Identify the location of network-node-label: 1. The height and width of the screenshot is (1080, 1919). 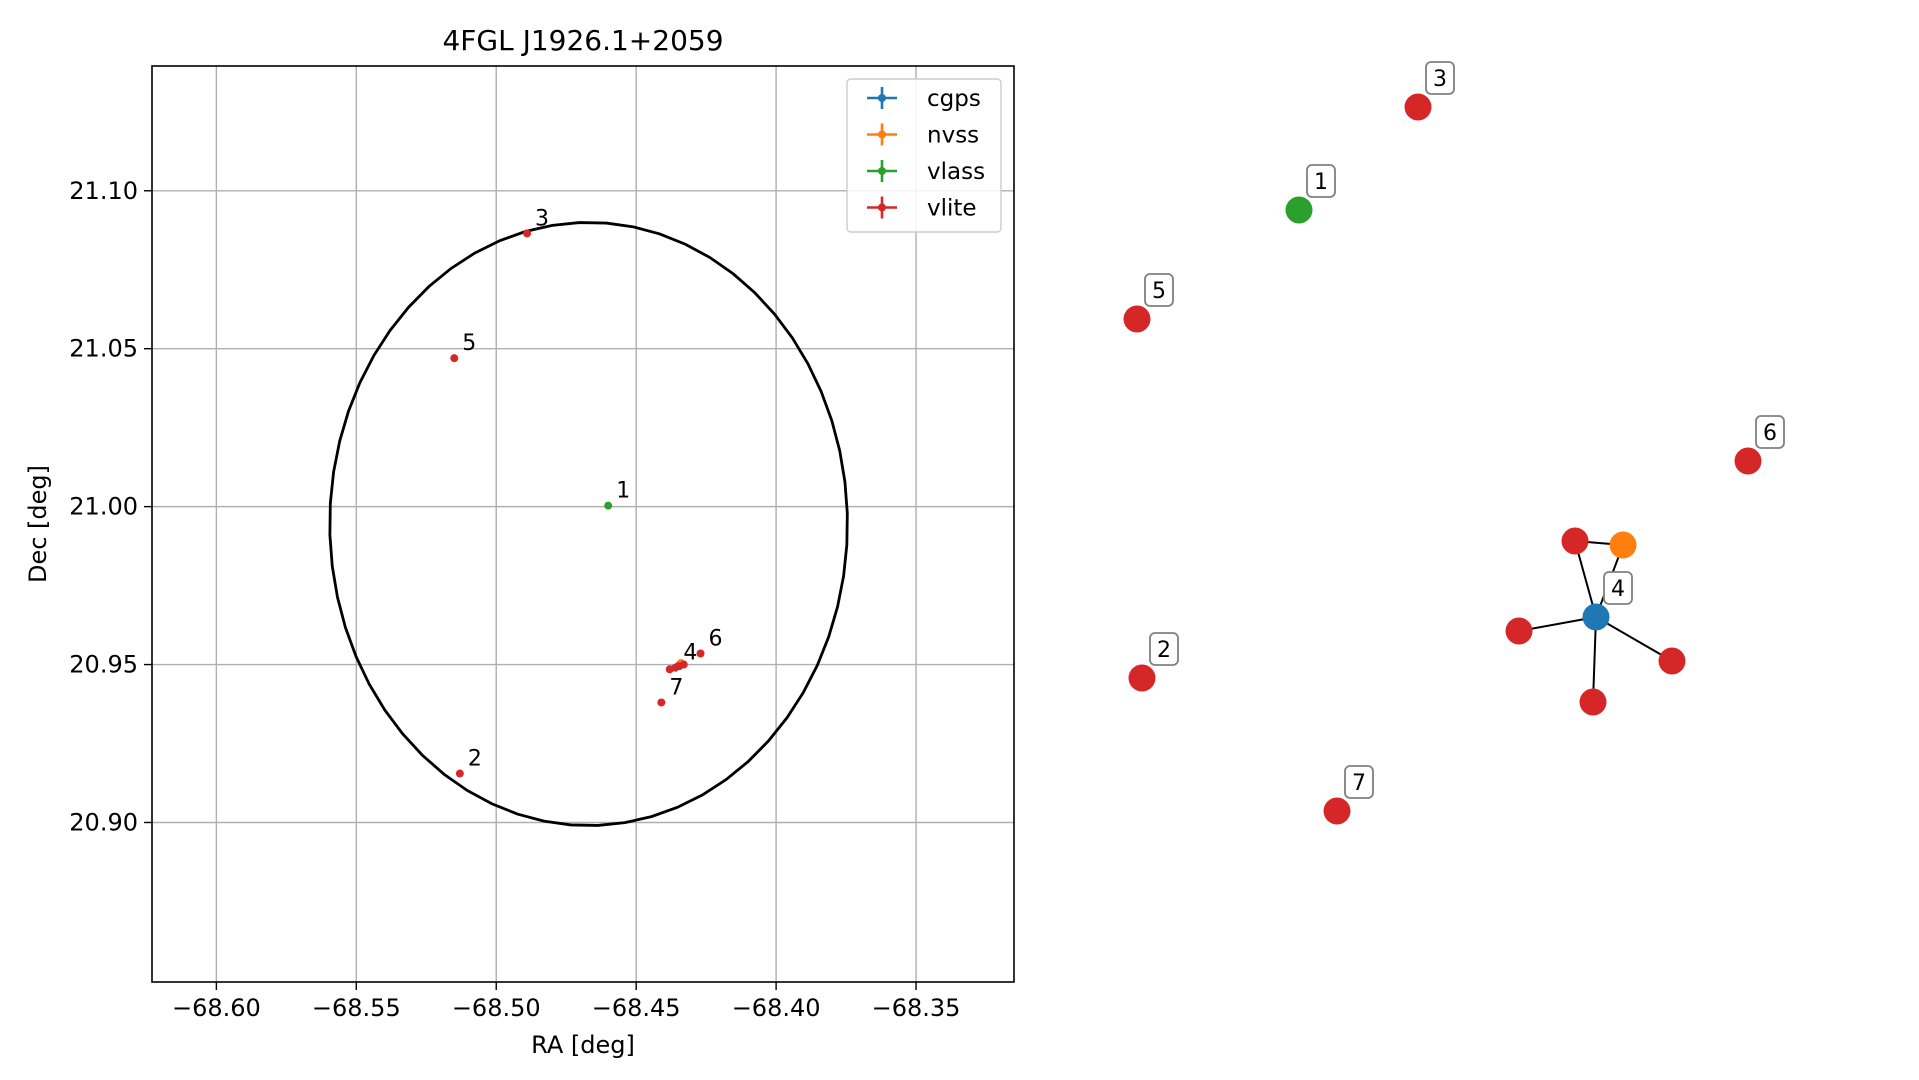
(1321, 182).